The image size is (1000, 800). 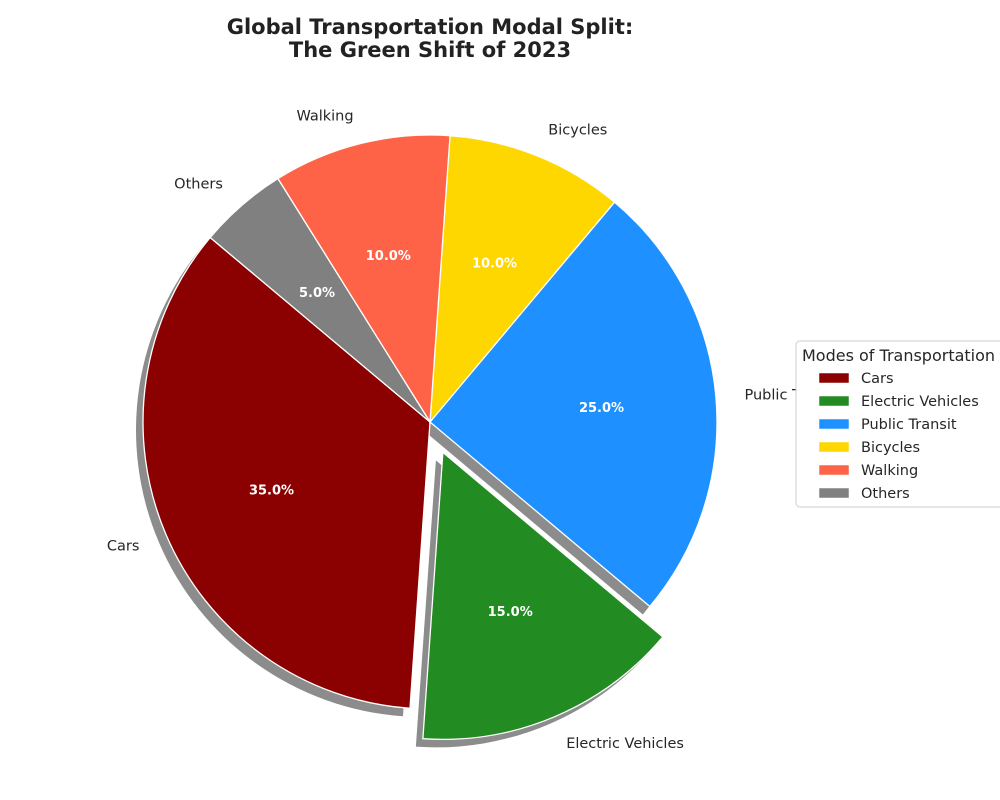 What do you see at coordinates (271, 490) in the screenshot?
I see `percent-label-cars: 35.0%` at bounding box center [271, 490].